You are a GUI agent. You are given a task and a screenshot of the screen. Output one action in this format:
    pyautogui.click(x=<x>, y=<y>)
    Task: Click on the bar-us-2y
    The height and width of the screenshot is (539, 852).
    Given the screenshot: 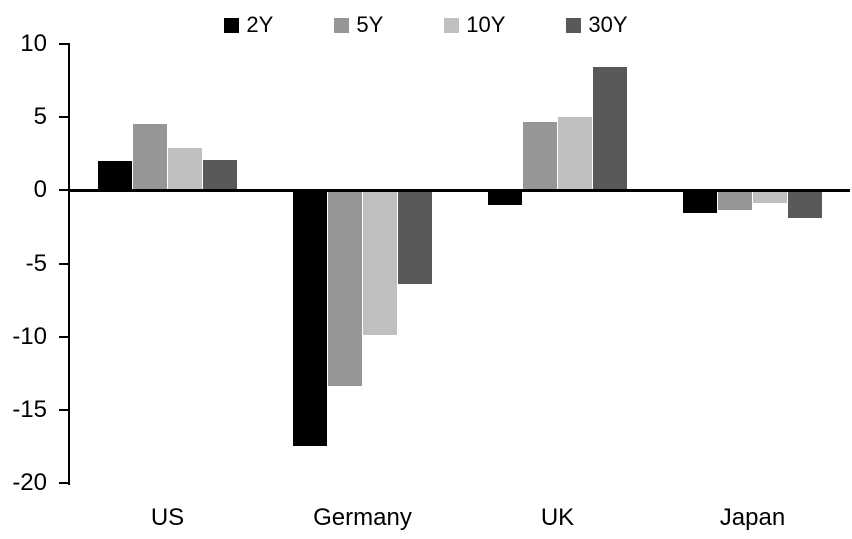 What is the action you would take?
    pyautogui.click(x=115, y=175)
    